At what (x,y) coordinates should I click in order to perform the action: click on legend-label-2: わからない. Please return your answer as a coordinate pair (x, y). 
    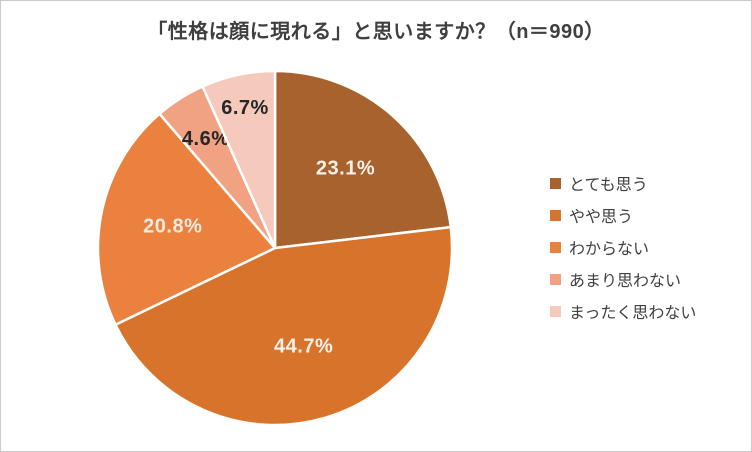
    Looking at the image, I should click on (609, 249).